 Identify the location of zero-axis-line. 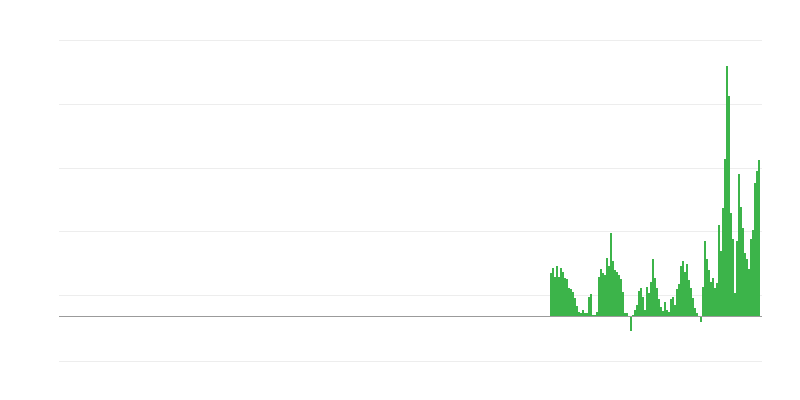
(410, 316).